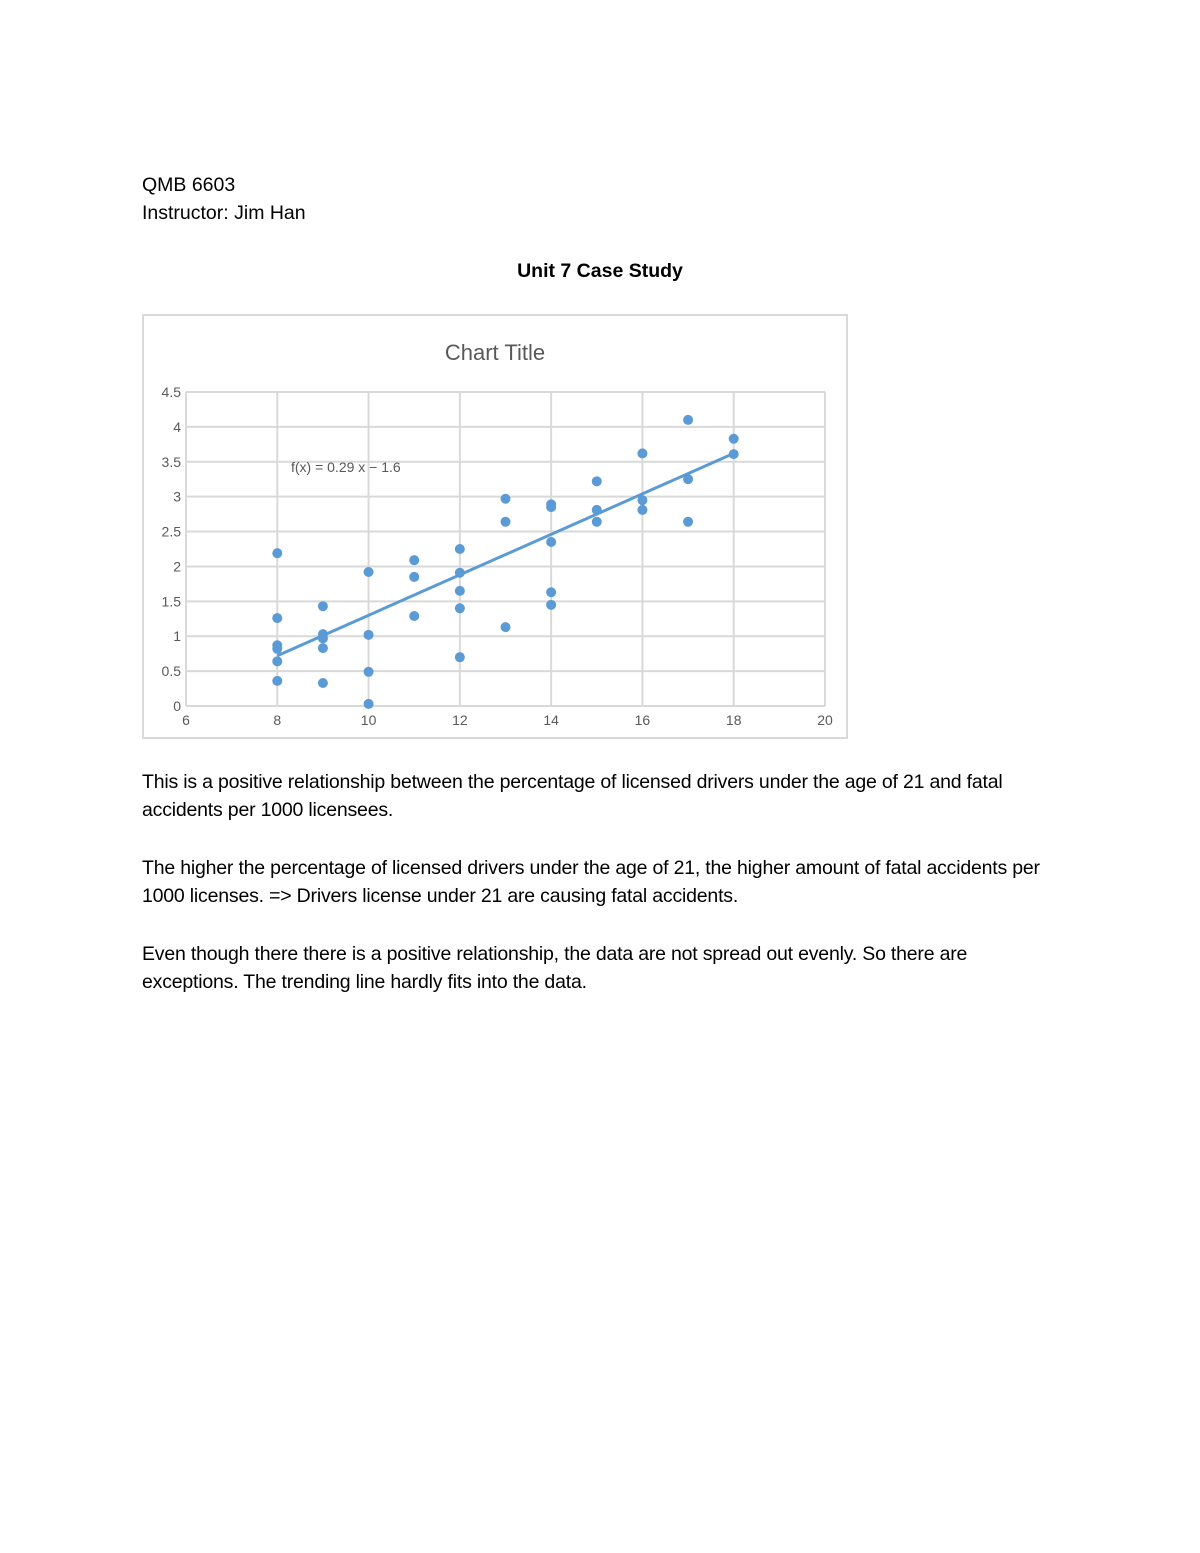  Describe the element at coordinates (734, 720) in the screenshot. I see `x-tick-label: 18` at that location.